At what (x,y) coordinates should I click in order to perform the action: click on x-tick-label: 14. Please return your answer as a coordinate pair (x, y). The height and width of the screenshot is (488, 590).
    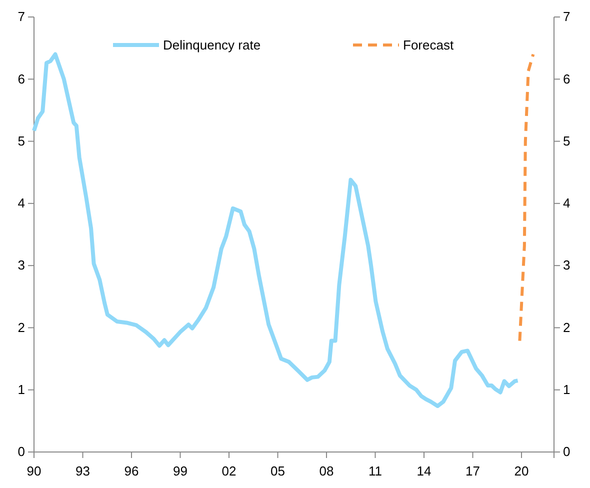
    Looking at the image, I should click on (424, 470).